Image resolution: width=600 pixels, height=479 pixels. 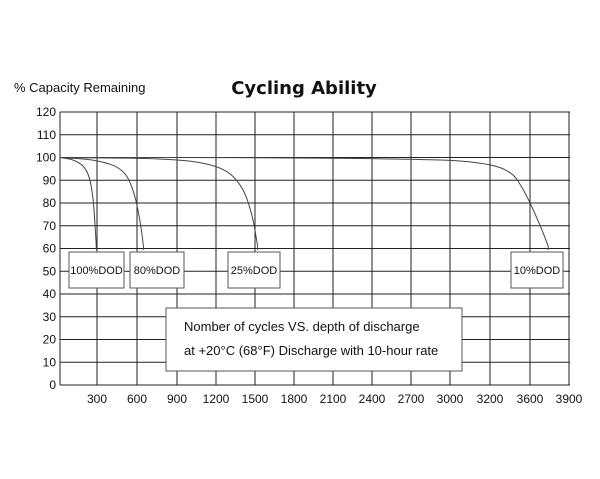 I want to click on y-tick-label-60: 60, so click(x=50, y=249).